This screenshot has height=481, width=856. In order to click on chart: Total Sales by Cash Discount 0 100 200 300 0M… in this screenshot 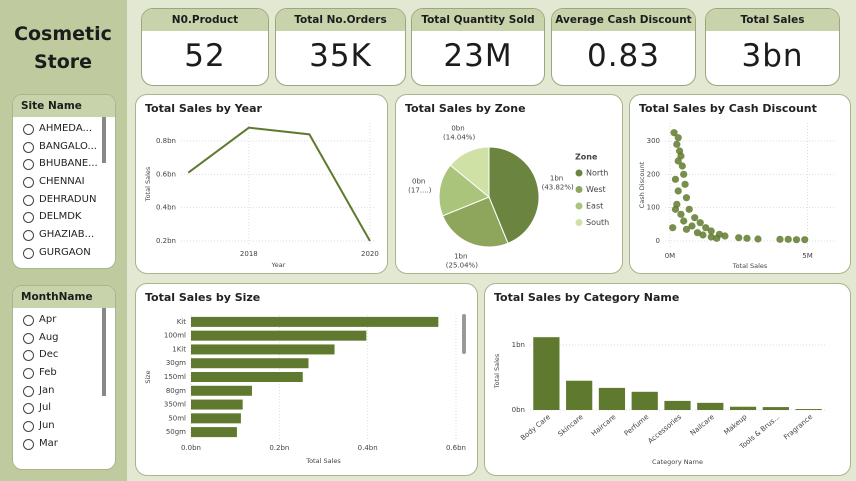, I will do `click(736, 186)`.